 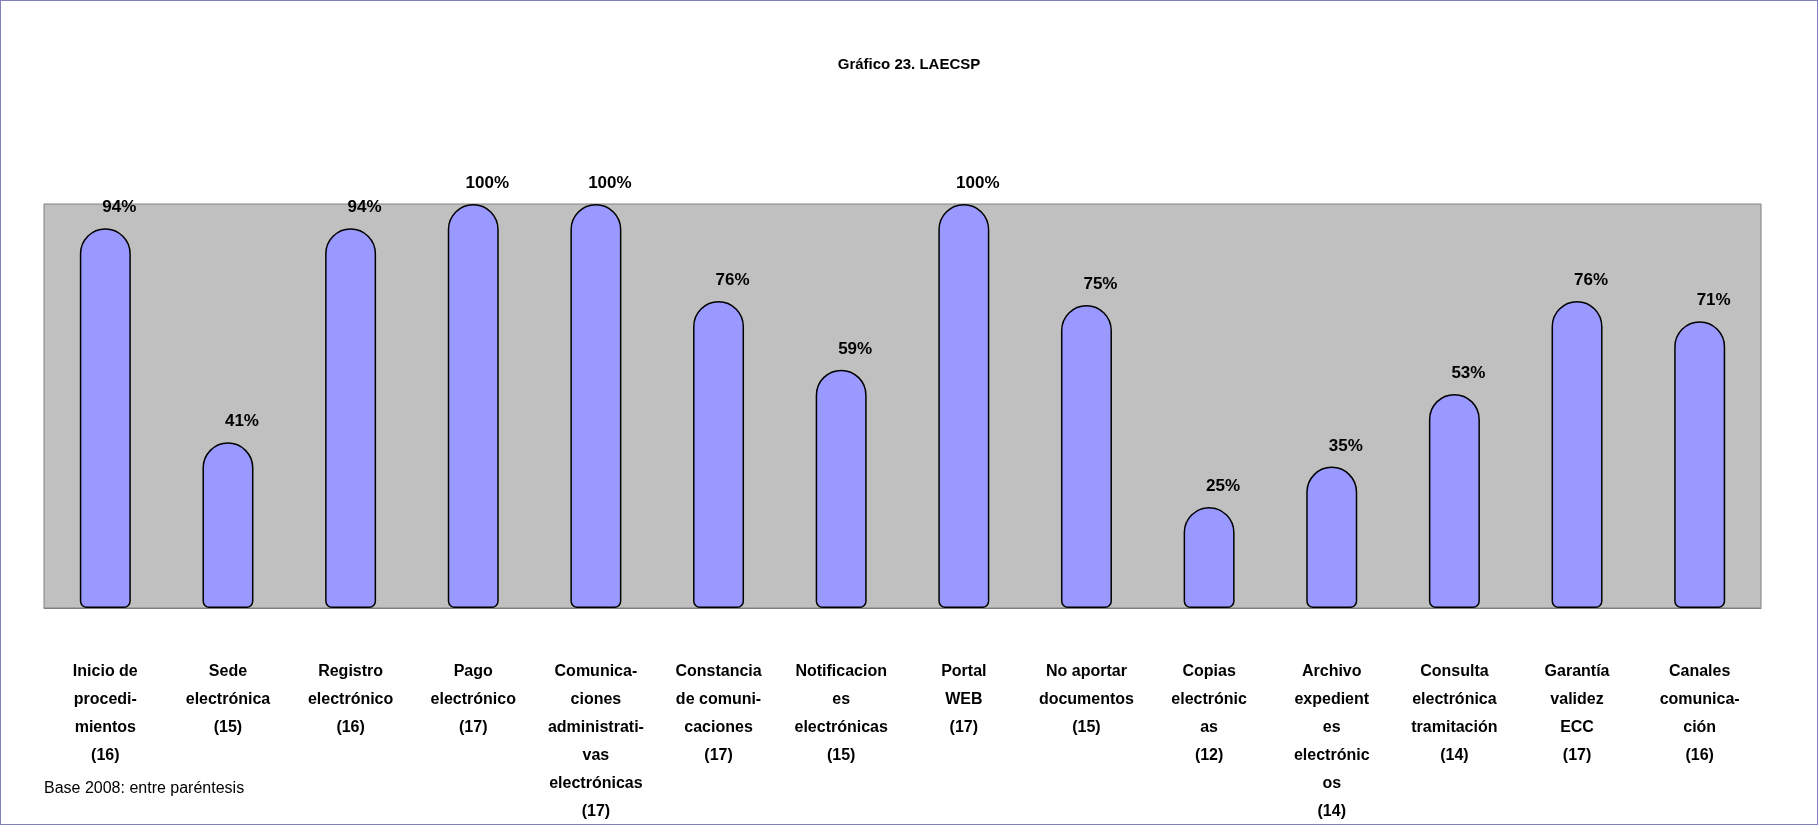 What do you see at coordinates (1454, 712) in the screenshot?
I see `x-tick-label: Consulta electrónica tramitación (14)` at bounding box center [1454, 712].